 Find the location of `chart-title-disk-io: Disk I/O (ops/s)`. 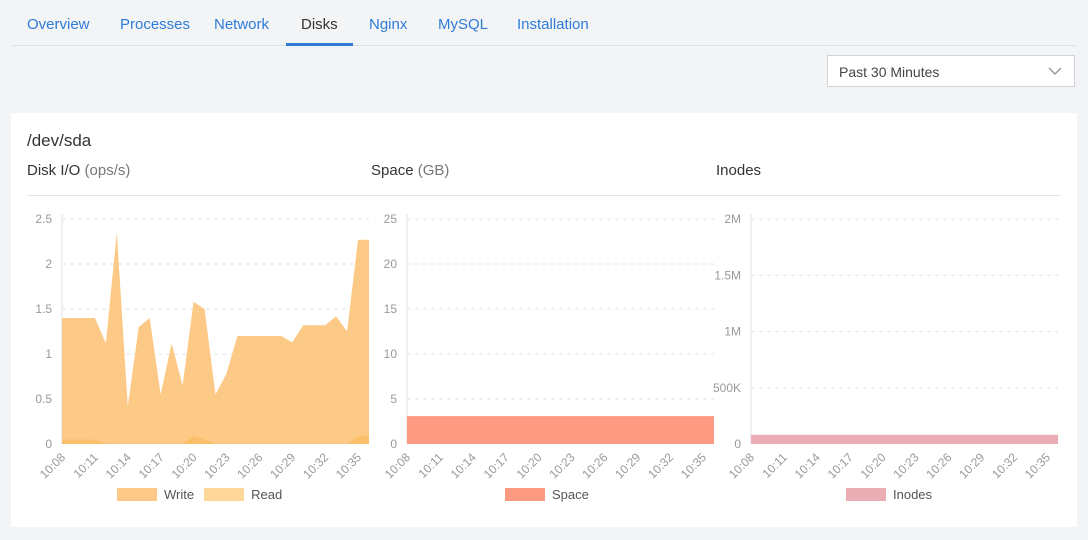

chart-title-disk-io: Disk I/O (ops/s) is located at coordinates (78, 170).